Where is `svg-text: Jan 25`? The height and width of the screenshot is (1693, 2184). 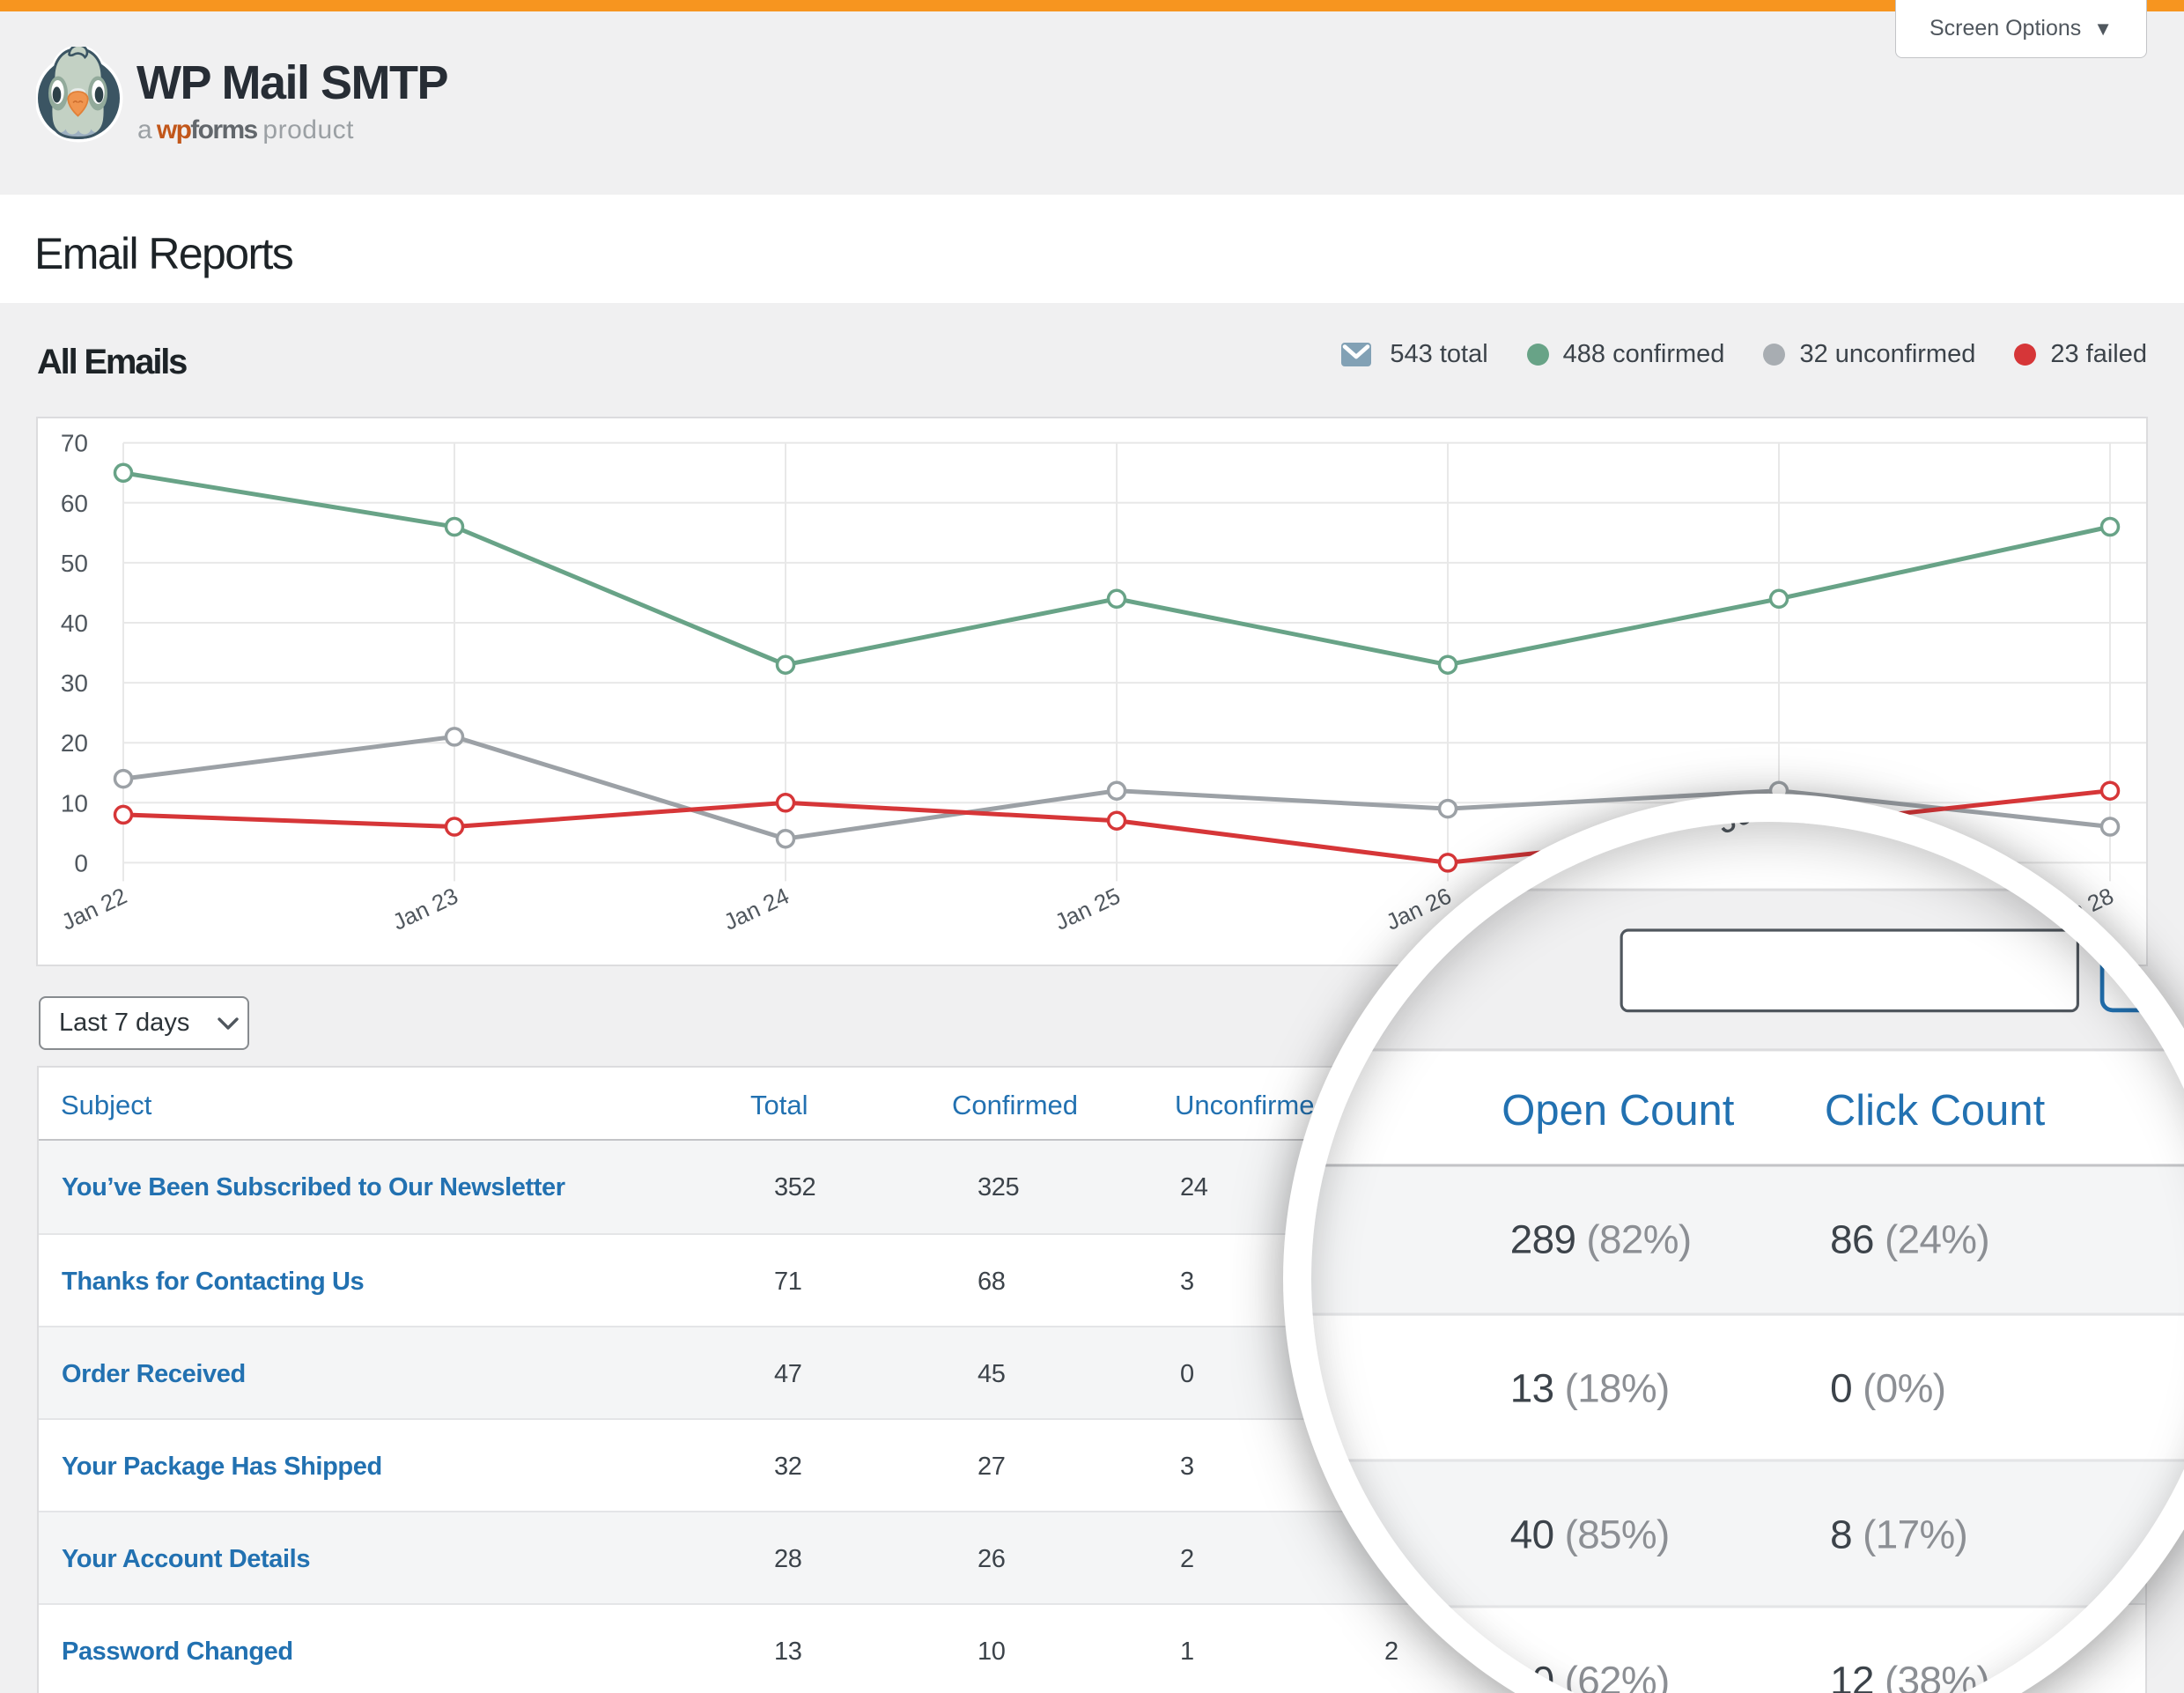
svg-text: Jan 25 is located at coordinates (1087, 909).